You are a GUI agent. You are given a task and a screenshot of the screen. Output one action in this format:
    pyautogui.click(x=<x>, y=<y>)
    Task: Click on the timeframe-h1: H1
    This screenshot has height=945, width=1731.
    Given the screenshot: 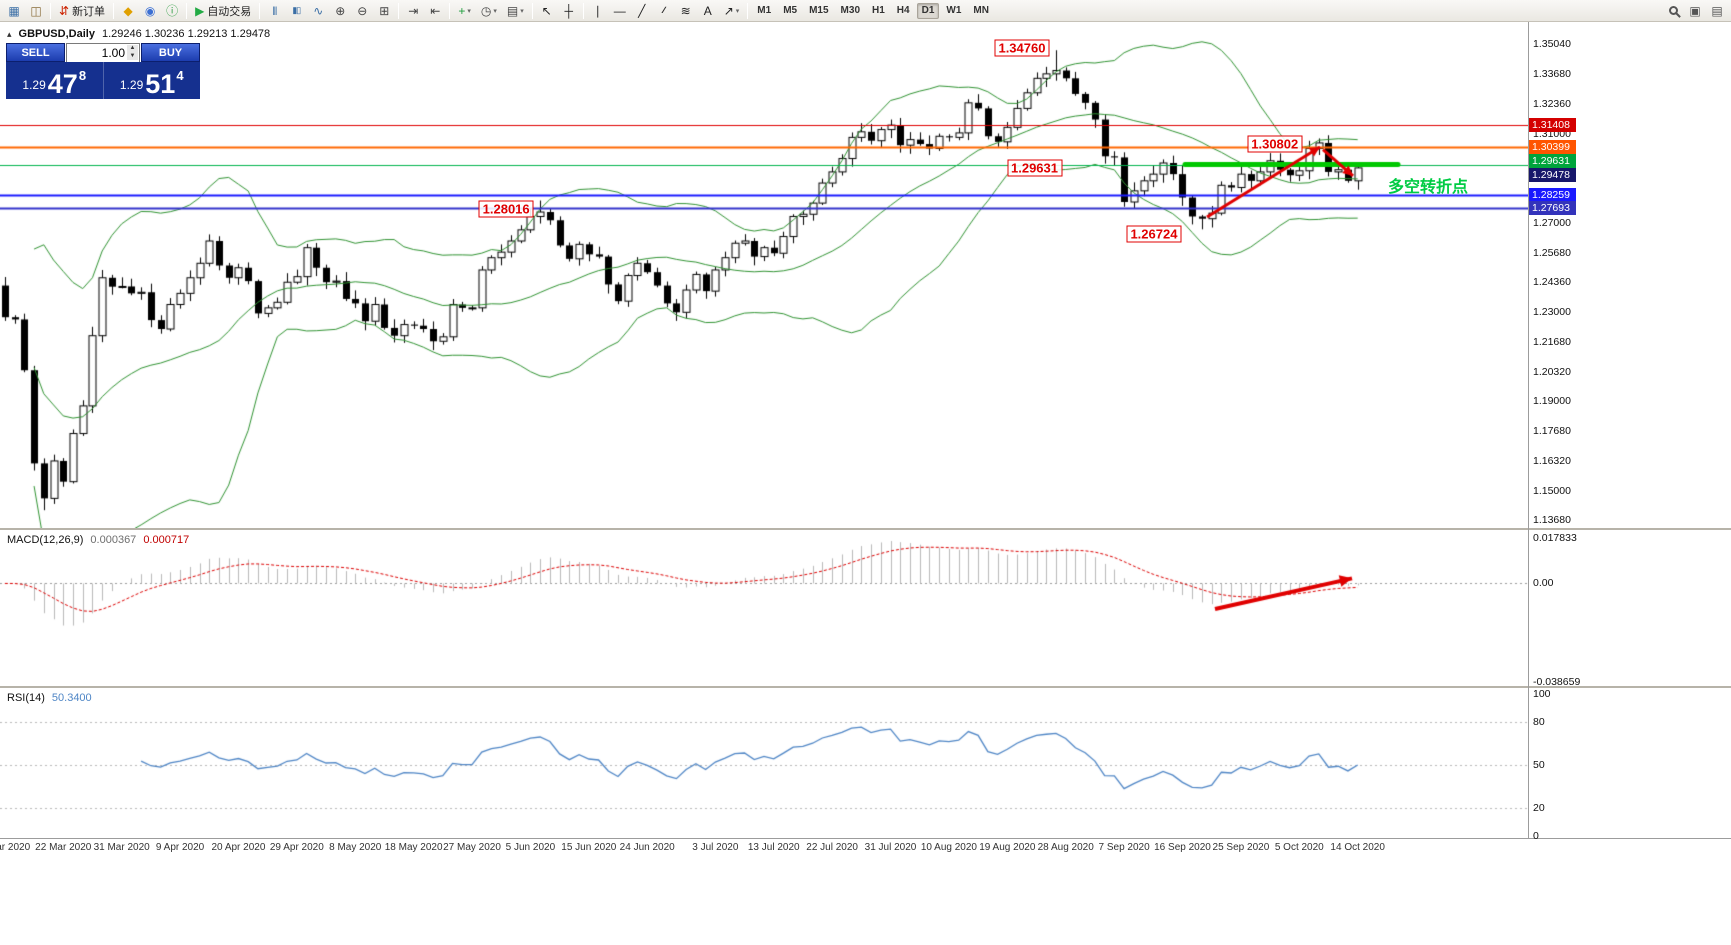 What is the action you would take?
    pyautogui.click(x=878, y=10)
    